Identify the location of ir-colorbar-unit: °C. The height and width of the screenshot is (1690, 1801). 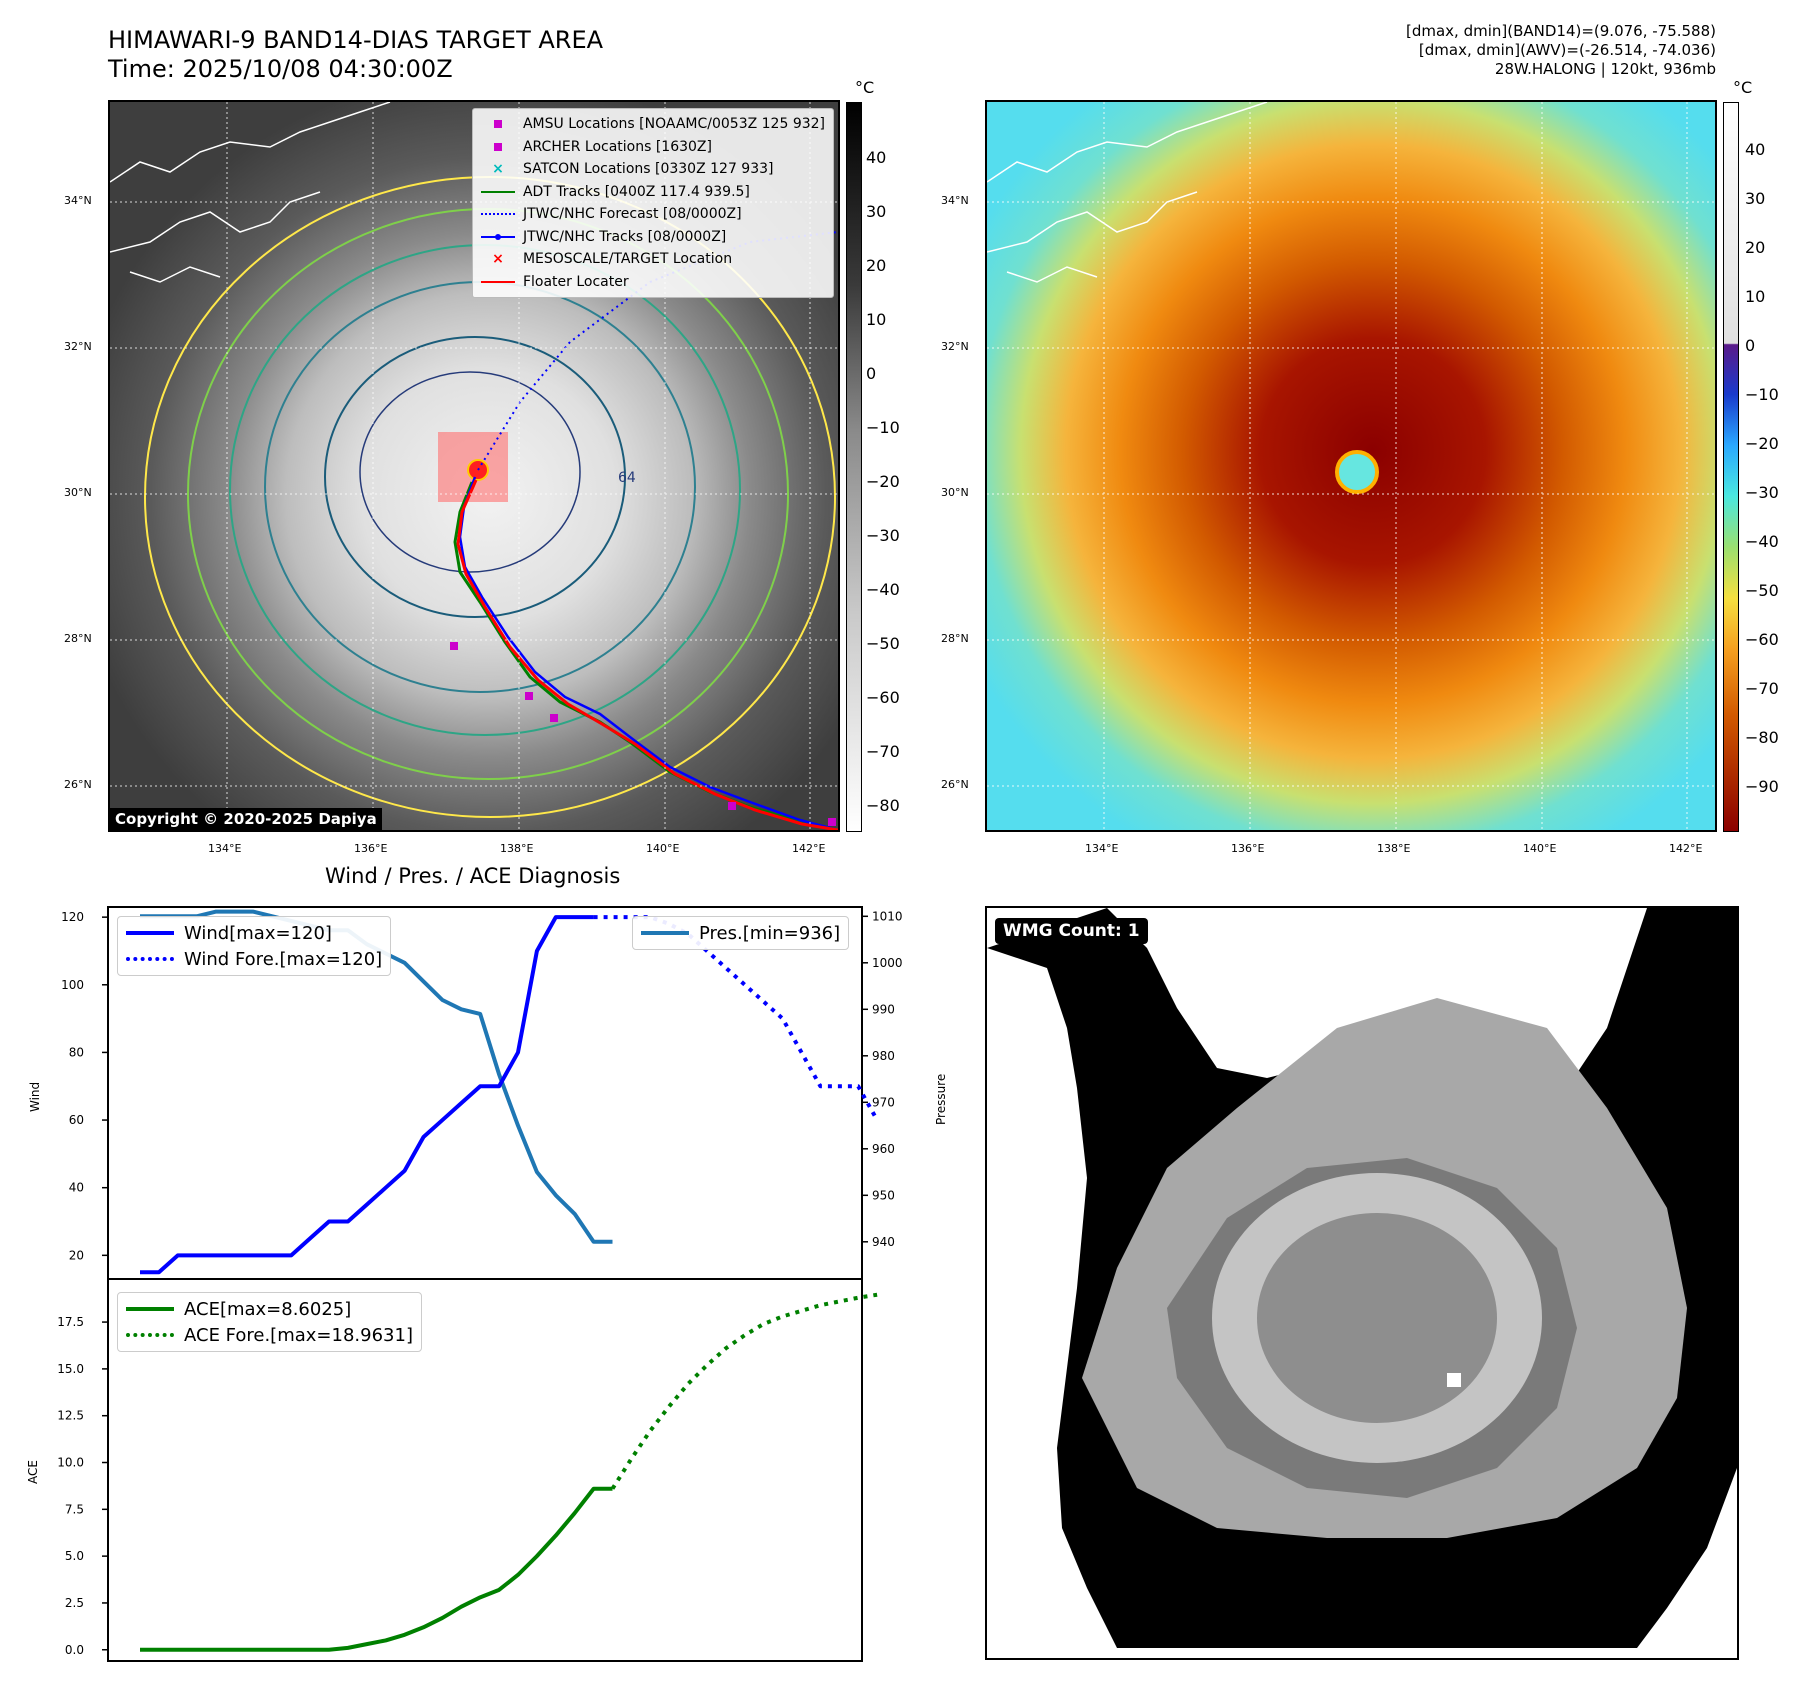
(865, 87).